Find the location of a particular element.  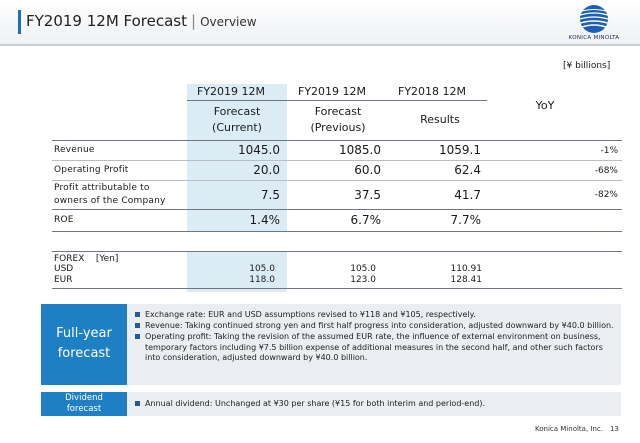

dividend-badge: Dividend forecast is located at coordinates (84, 404).